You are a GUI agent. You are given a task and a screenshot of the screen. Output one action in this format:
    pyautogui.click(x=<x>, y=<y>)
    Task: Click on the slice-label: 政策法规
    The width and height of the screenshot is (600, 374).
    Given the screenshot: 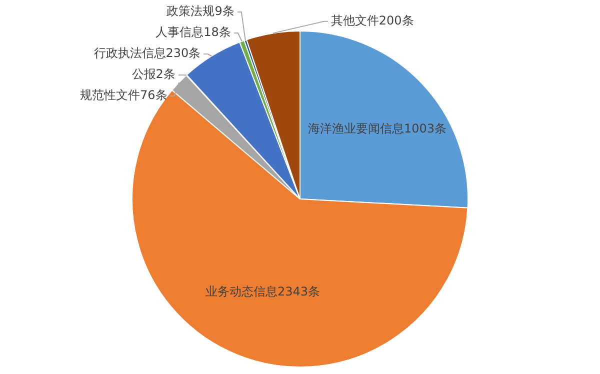 What is the action you would take?
    pyautogui.click(x=190, y=11)
    